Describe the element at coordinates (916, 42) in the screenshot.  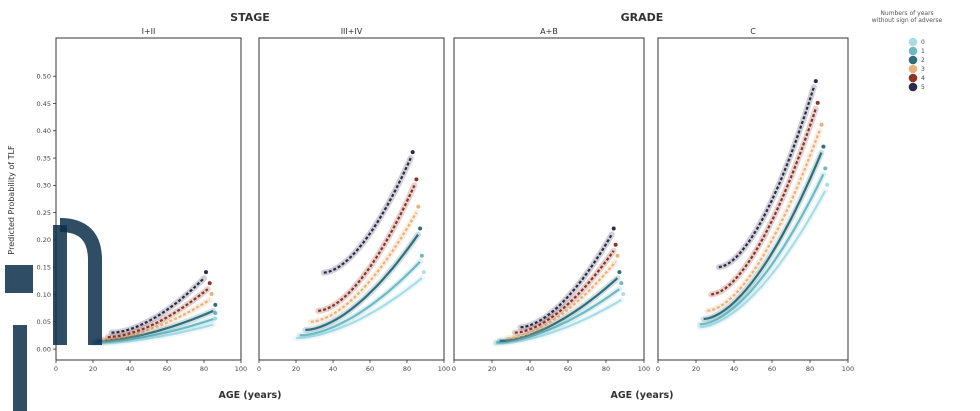
I see `legend-item-0: 0` at that location.